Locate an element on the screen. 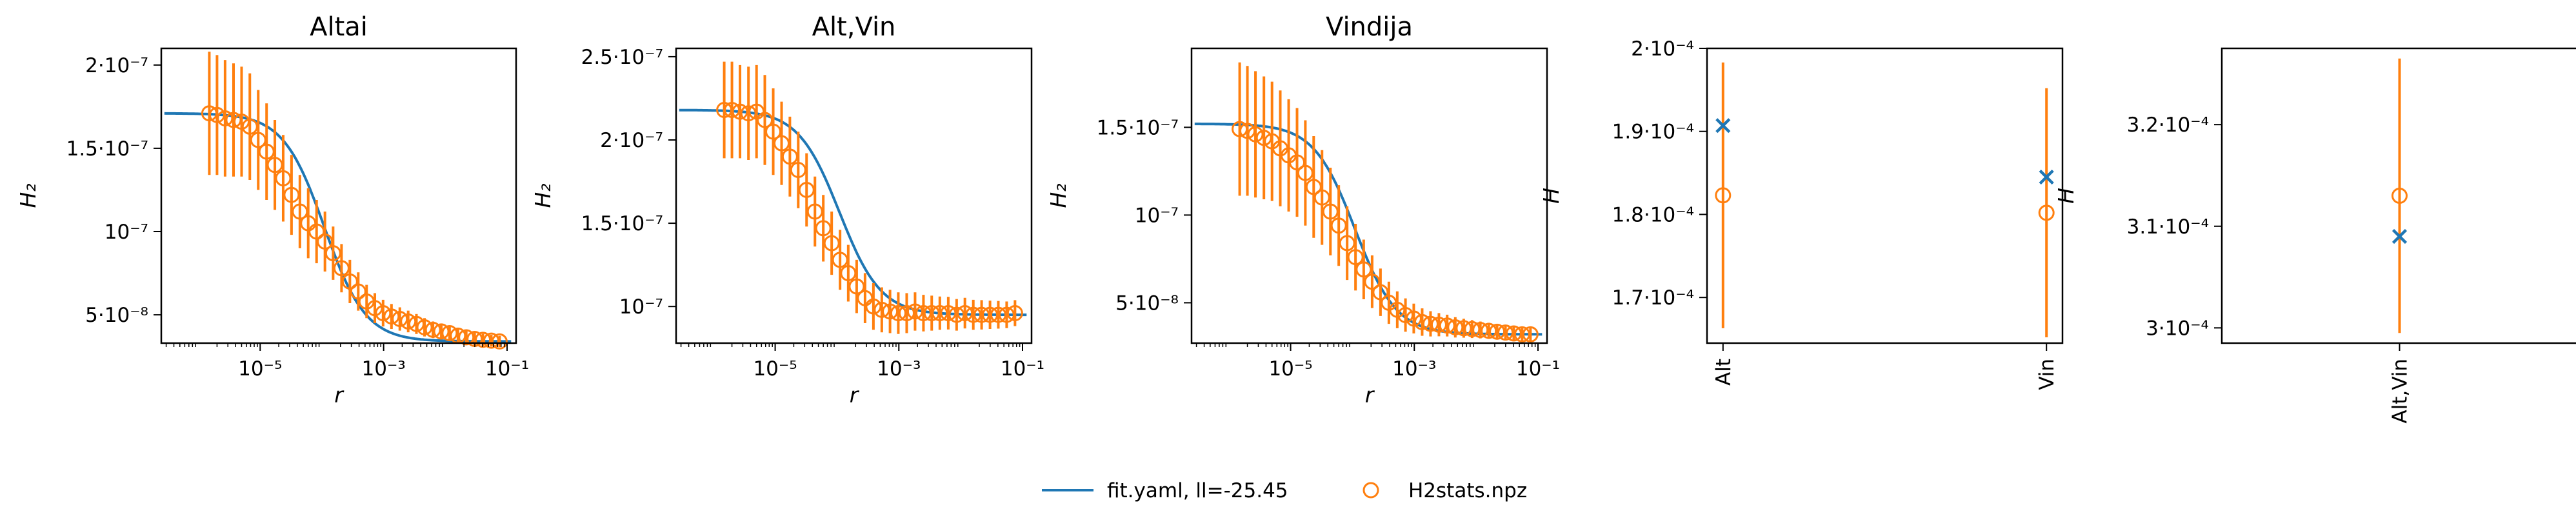 The width and height of the screenshot is (2576, 525). y-tick-label: 3.1·10⁻⁴ is located at coordinates (2168, 227).